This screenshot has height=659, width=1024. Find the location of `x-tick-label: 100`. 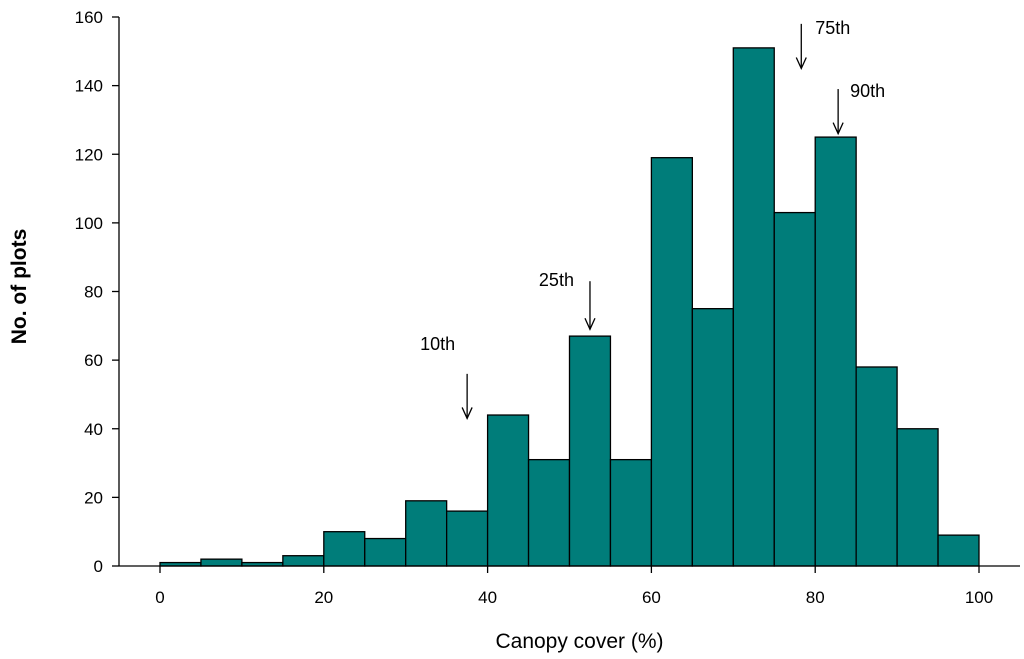

x-tick-label: 100 is located at coordinates (979, 597).